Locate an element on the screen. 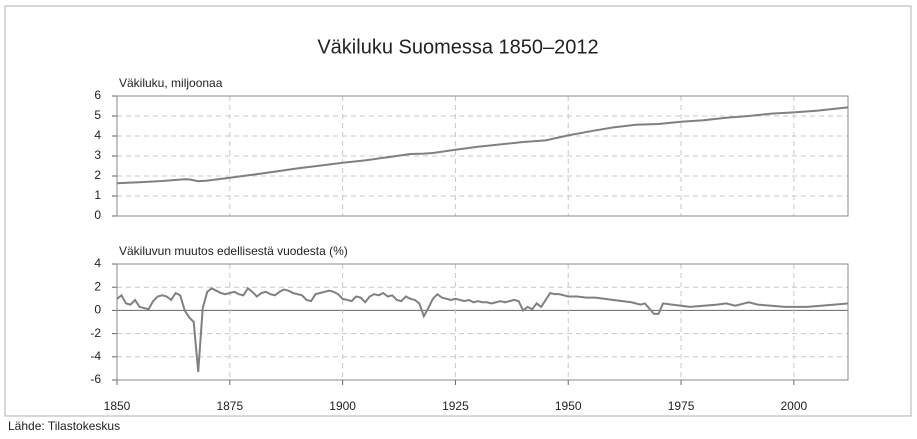 The image size is (917, 439). y-tick-label: -2 is located at coordinates (95, 333).